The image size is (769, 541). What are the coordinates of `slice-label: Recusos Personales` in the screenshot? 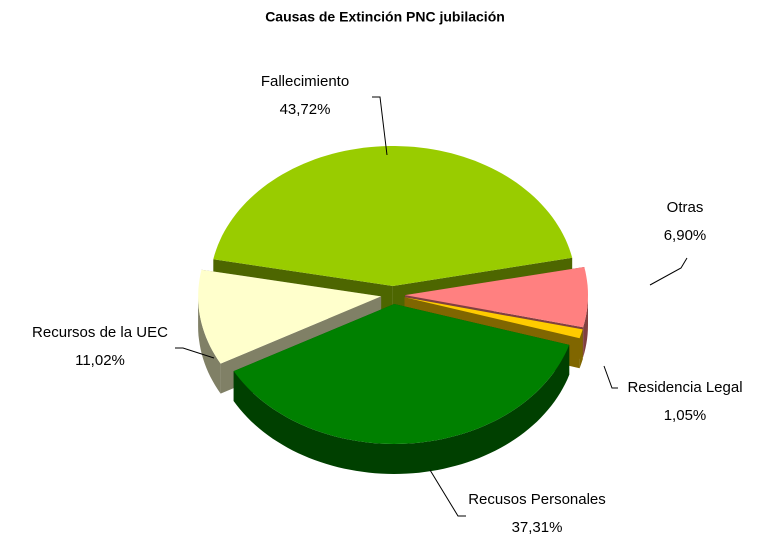 It's located at (537, 499).